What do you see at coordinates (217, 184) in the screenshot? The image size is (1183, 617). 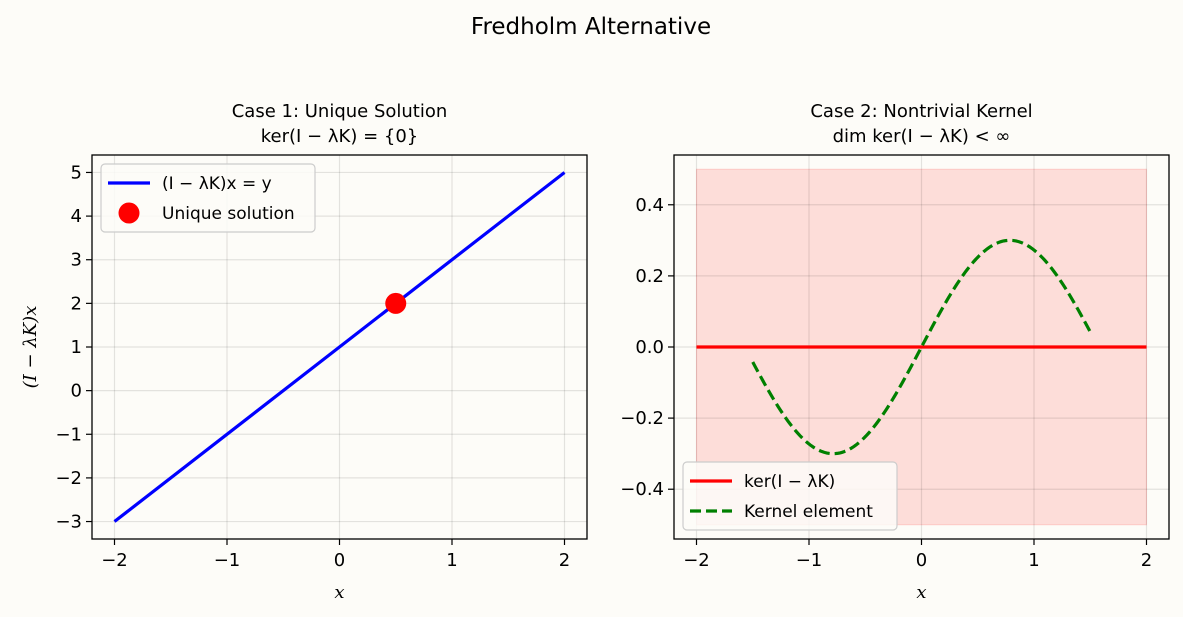 I see `legend-label: (I − λK)x = y` at bounding box center [217, 184].